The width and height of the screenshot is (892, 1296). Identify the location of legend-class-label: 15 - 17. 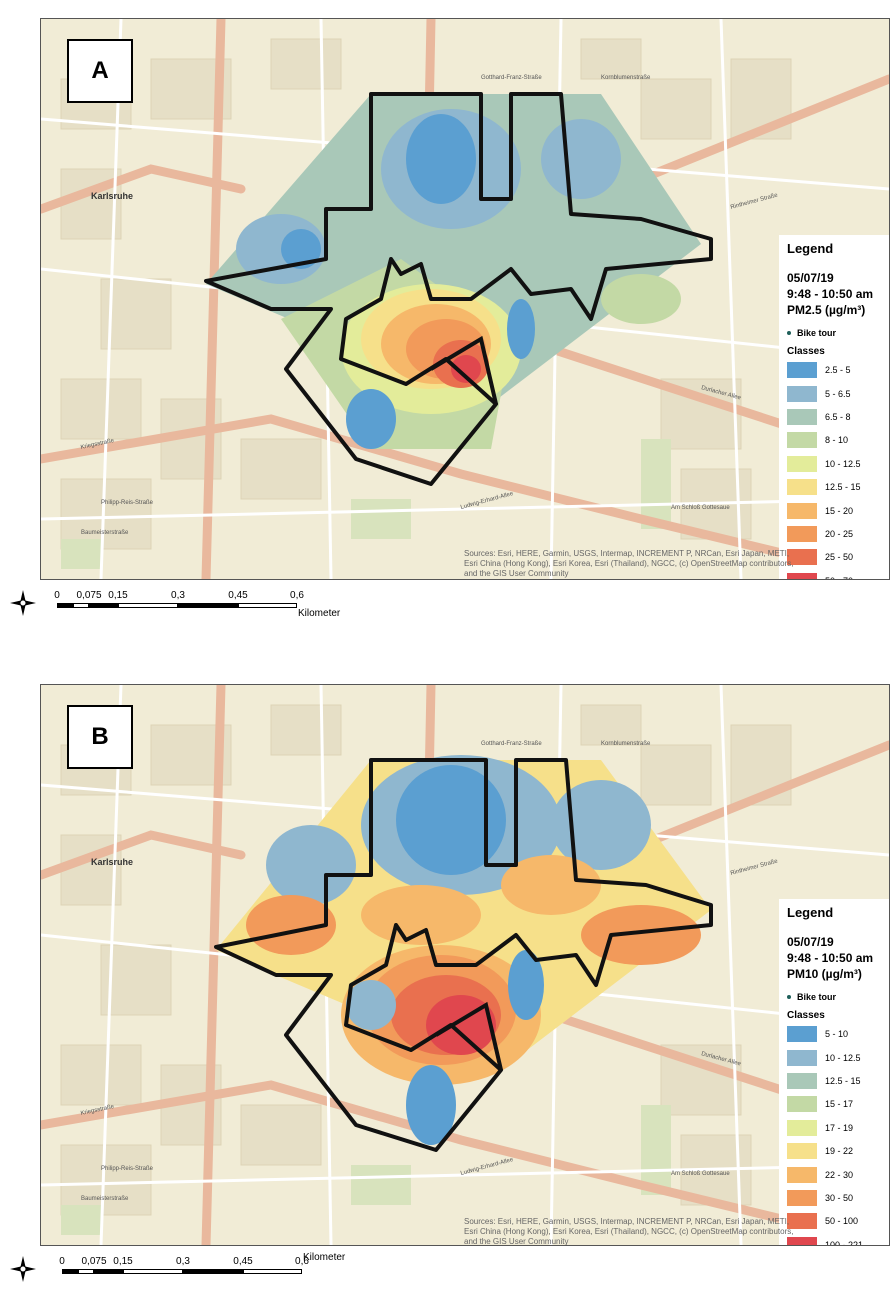
(839, 1104).